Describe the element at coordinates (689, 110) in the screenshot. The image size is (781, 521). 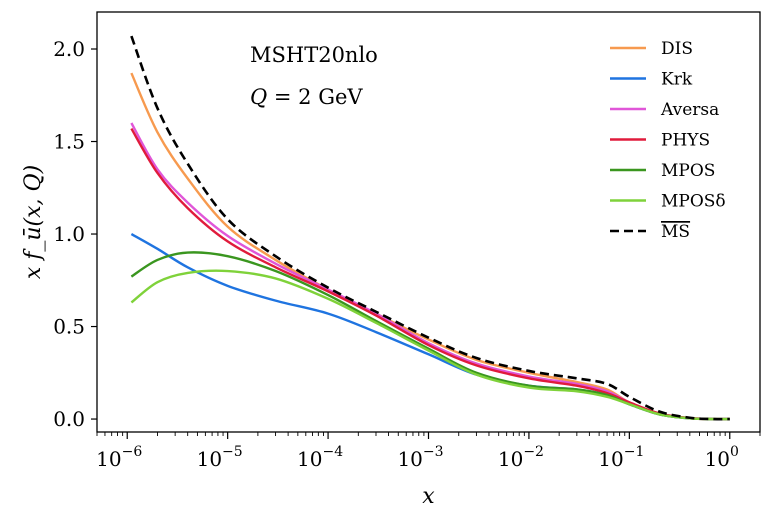
I see `legend-label: Aversa` at that location.